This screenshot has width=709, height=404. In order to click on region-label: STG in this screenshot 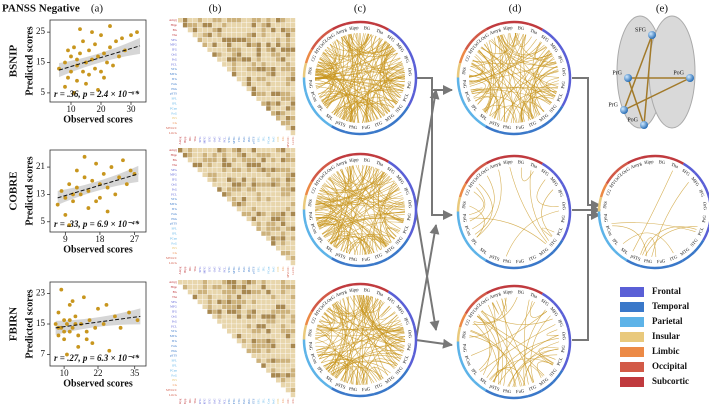, I will do `click(553, 242)`.